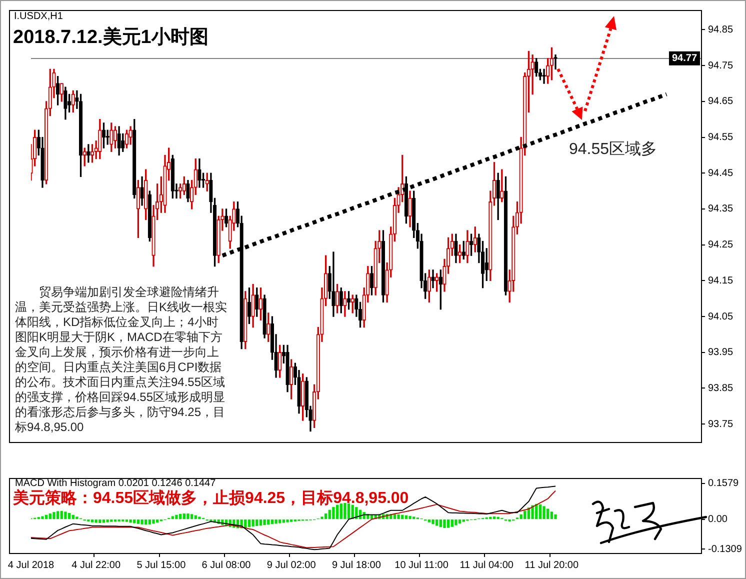 The width and height of the screenshot is (746, 579). I want to click on x-tick-label: 11 Jul 20:00, so click(551, 565).